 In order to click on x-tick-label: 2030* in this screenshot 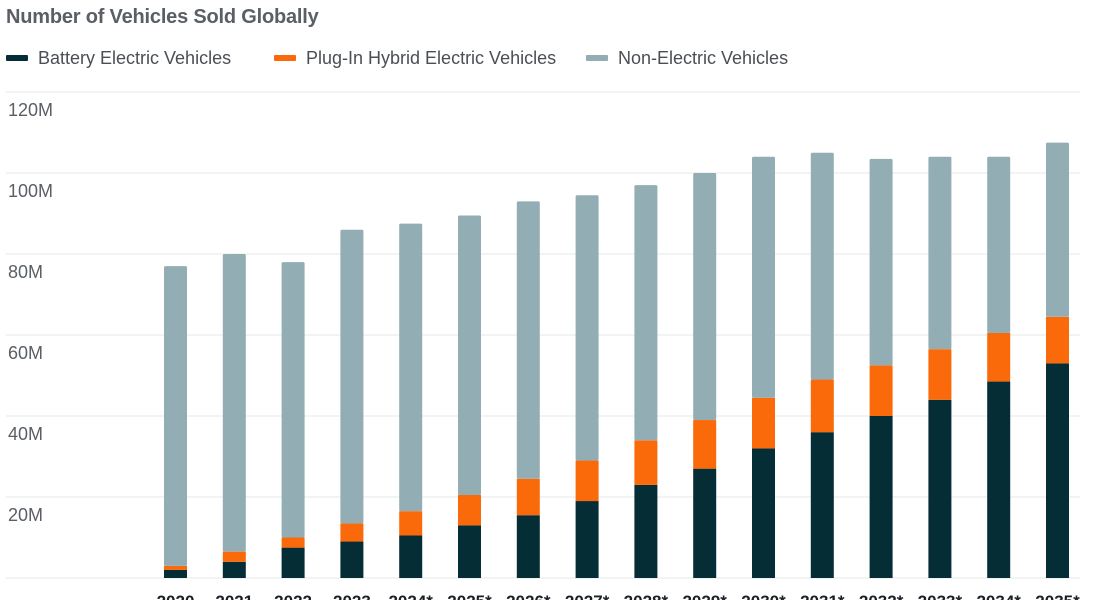, I will do `click(763, 596)`.